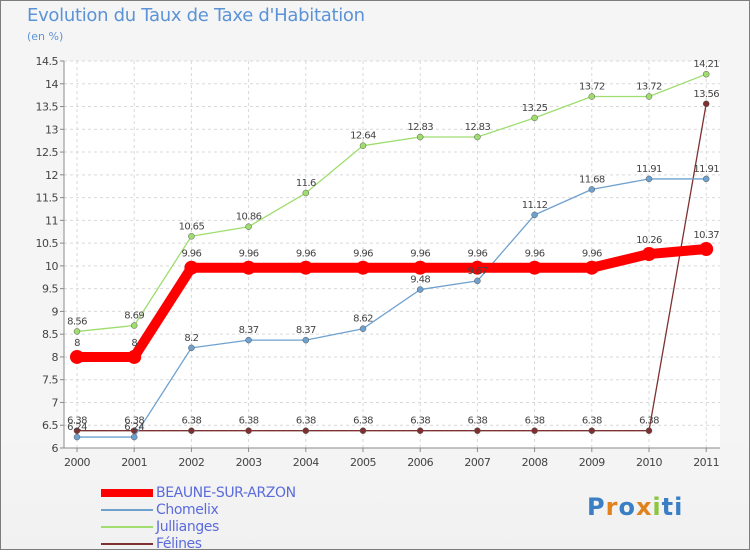 The image size is (750, 553). What do you see at coordinates (47, 152) in the screenshot?
I see `y-tick-label: 12.5` at bounding box center [47, 152].